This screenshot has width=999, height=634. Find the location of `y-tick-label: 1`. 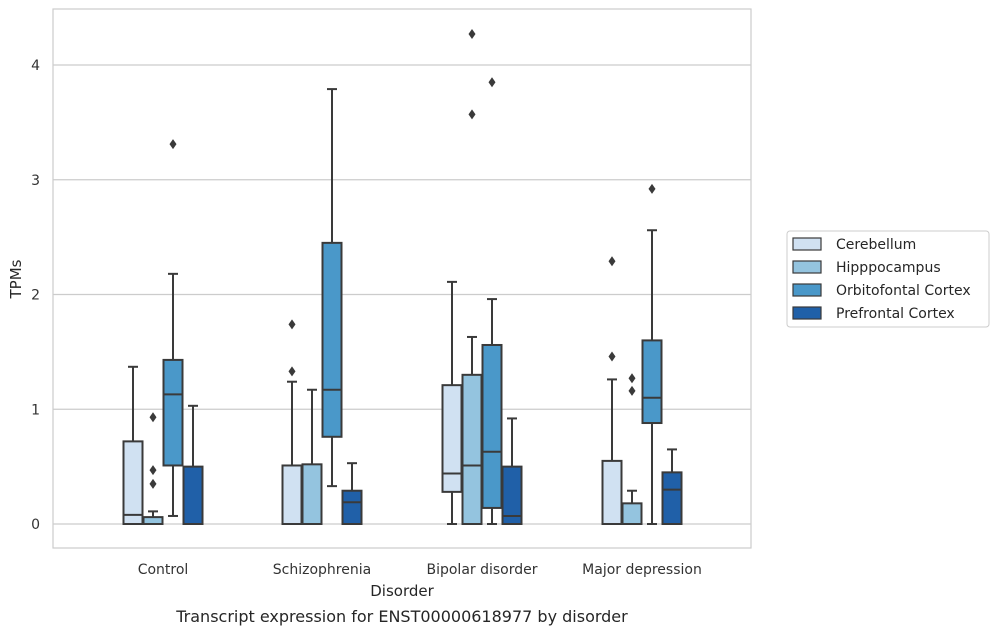

y-tick-label: 1 is located at coordinates (35, 410).